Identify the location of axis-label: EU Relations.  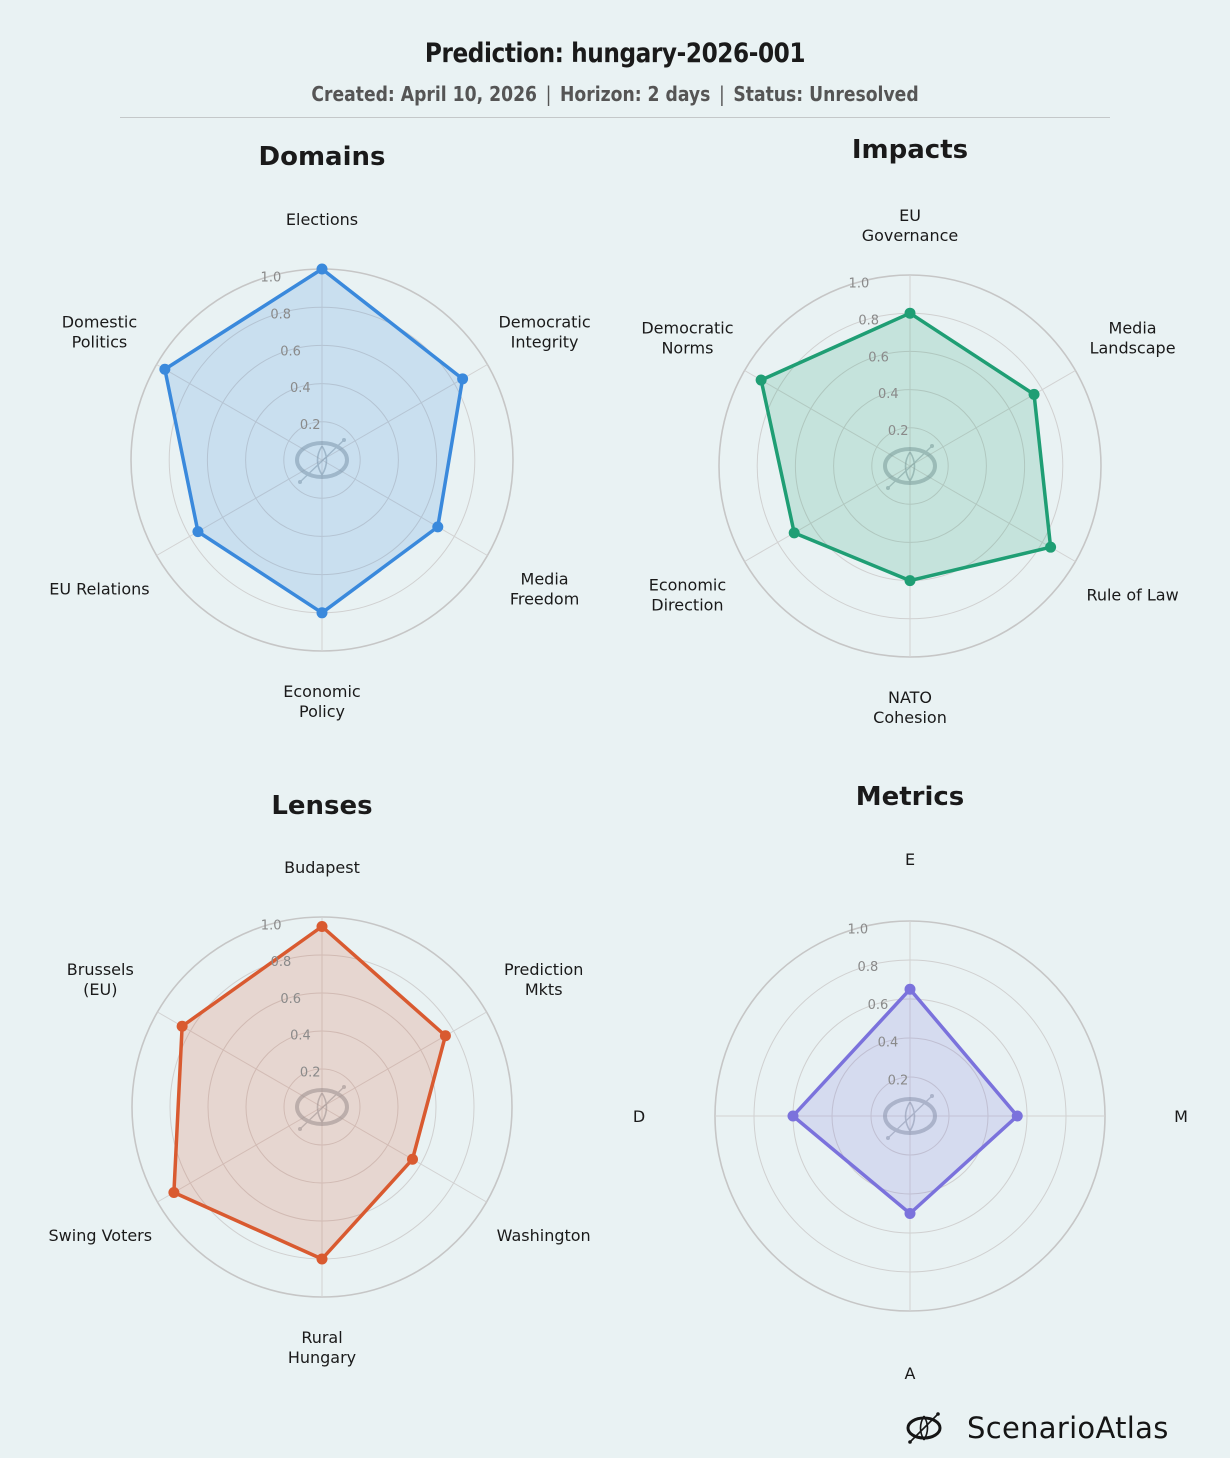
(99, 589).